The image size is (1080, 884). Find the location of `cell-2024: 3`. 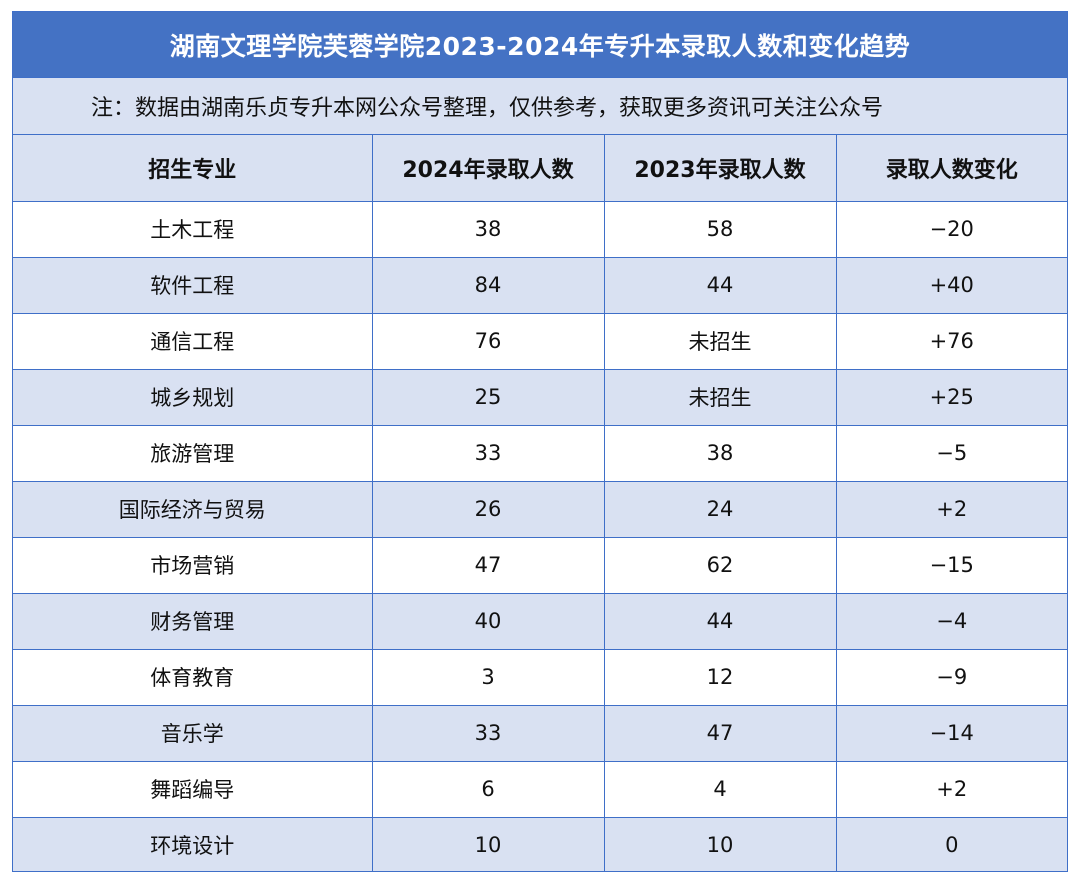

cell-2024: 3 is located at coordinates (488, 677).